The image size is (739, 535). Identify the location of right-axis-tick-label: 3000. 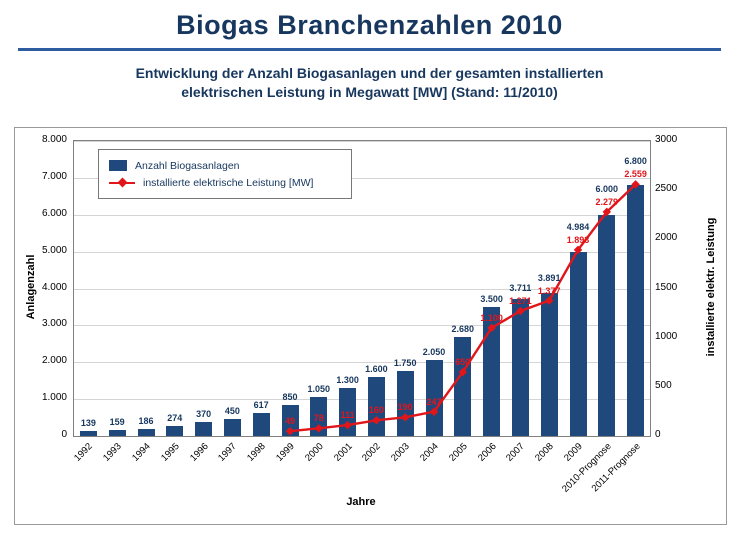
(666, 139).